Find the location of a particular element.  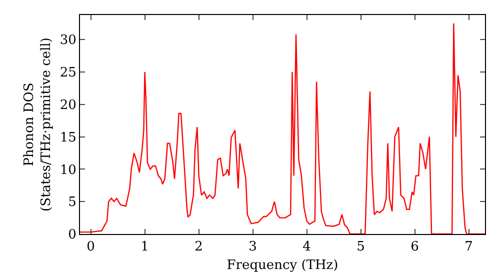

x-tick-label: 4 is located at coordinates (306, 247).